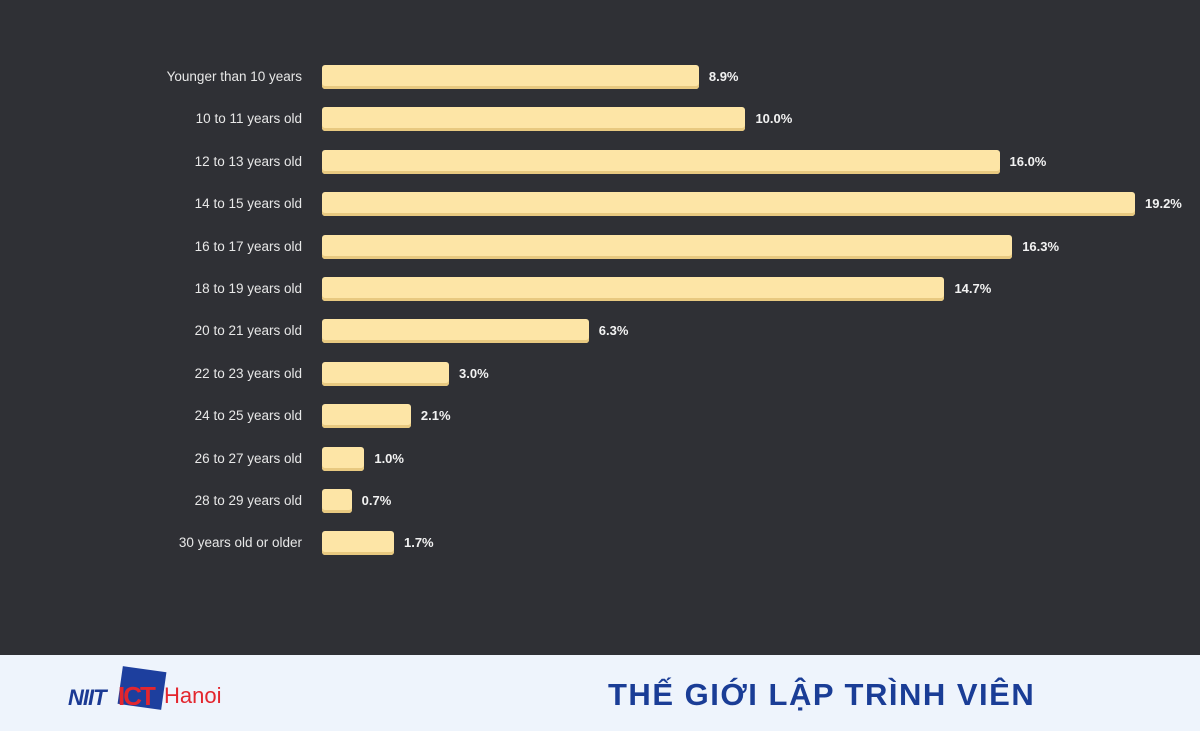 Image resolution: width=1200 pixels, height=731 pixels. What do you see at coordinates (613, 331) in the screenshot?
I see `data-label: 6.3%` at bounding box center [613, 331].